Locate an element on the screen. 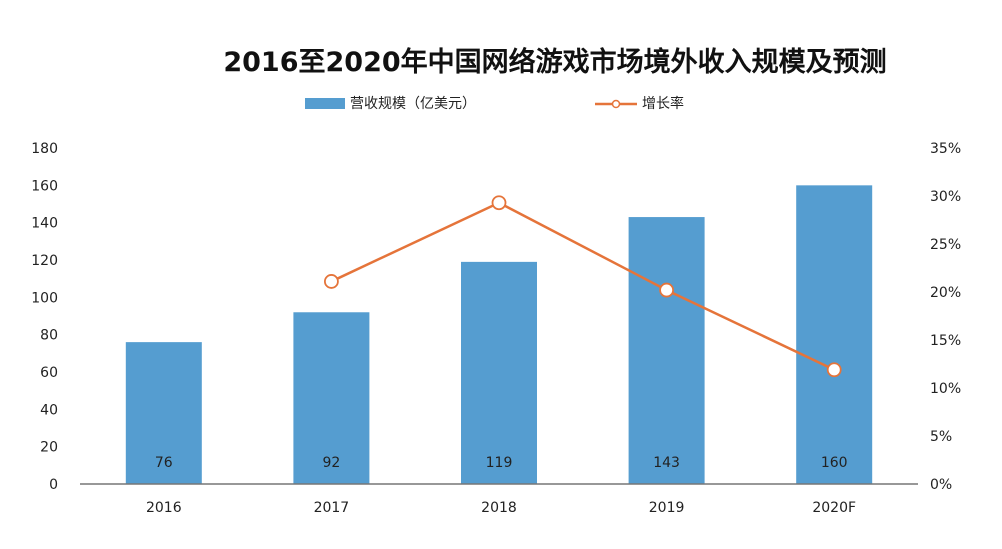 The width and height of the screenshot is (1002, 549). left-axis-tick-label: 100 is located at coordinates (44, 298).